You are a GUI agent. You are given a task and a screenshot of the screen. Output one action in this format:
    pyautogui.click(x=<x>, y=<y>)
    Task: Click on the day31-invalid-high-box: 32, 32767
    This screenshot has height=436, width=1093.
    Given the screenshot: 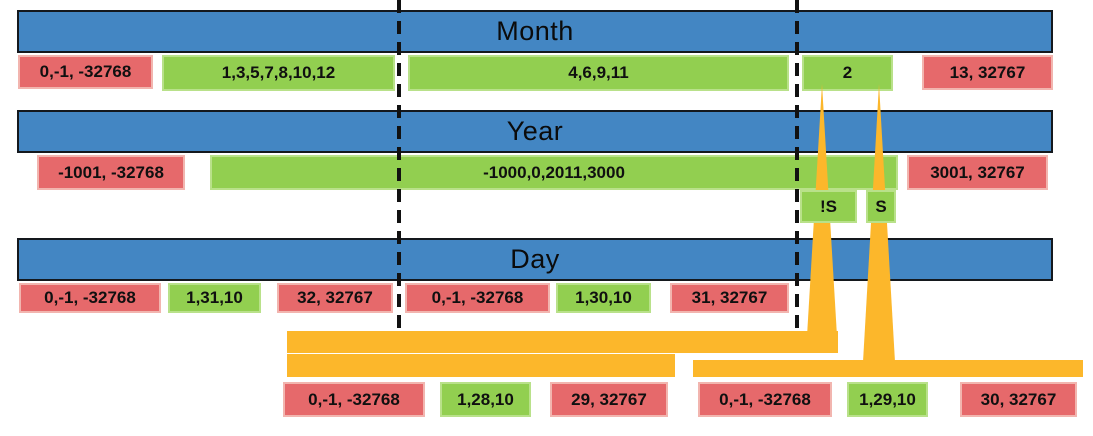 What is the action you would take?
    pyautogui.click(x=335, y=298)
    